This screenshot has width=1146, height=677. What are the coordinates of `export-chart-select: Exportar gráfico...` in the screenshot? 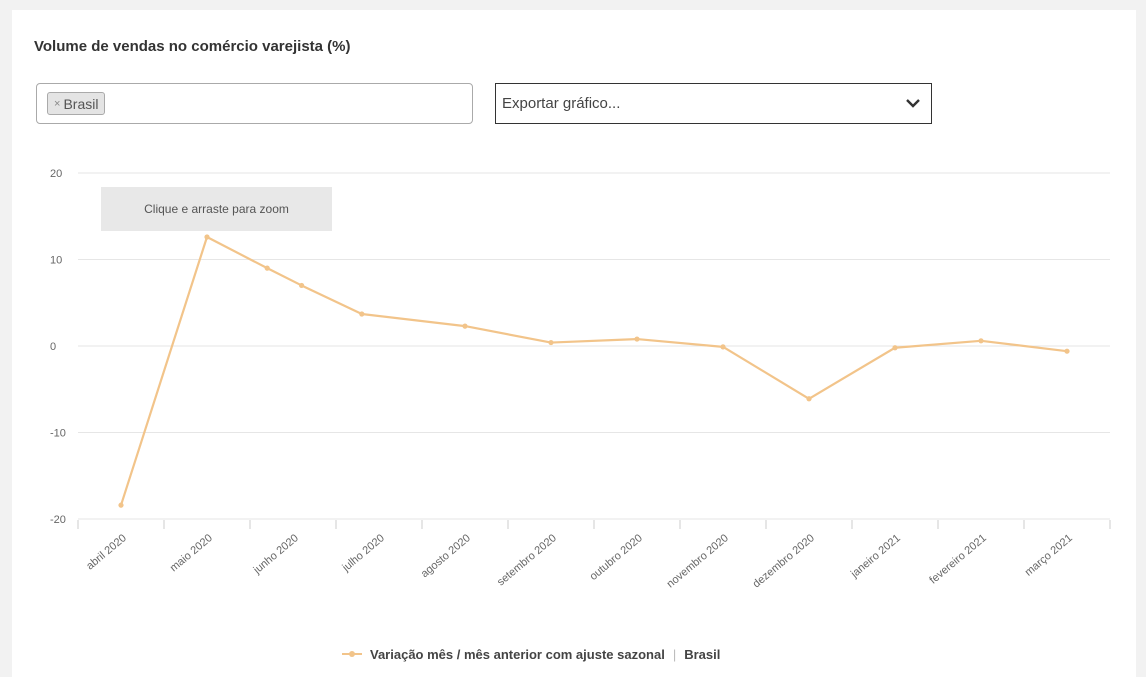 It's located at (713, 103).